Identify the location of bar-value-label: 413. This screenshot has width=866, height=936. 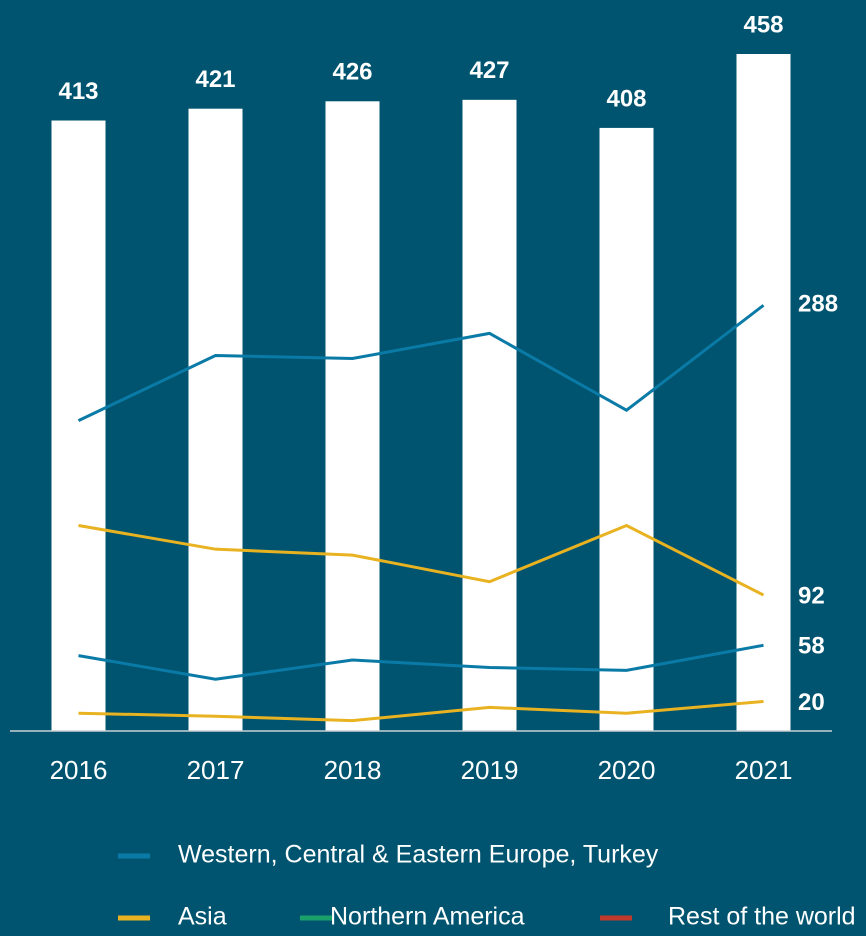
(78, 91).